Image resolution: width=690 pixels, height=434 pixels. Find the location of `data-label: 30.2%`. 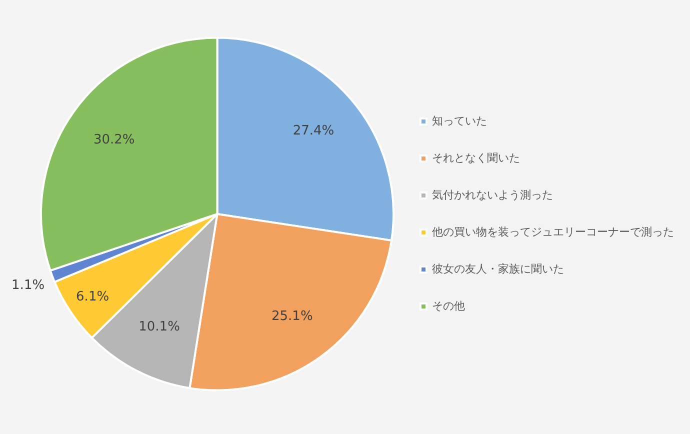

data-label: 30.2% is located at coordinates (114, 140).